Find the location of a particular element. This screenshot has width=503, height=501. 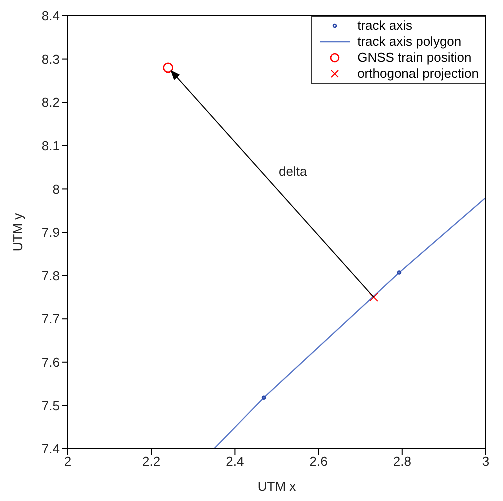

y-tick-label: 8.4 is located at coordinates (51, 16).